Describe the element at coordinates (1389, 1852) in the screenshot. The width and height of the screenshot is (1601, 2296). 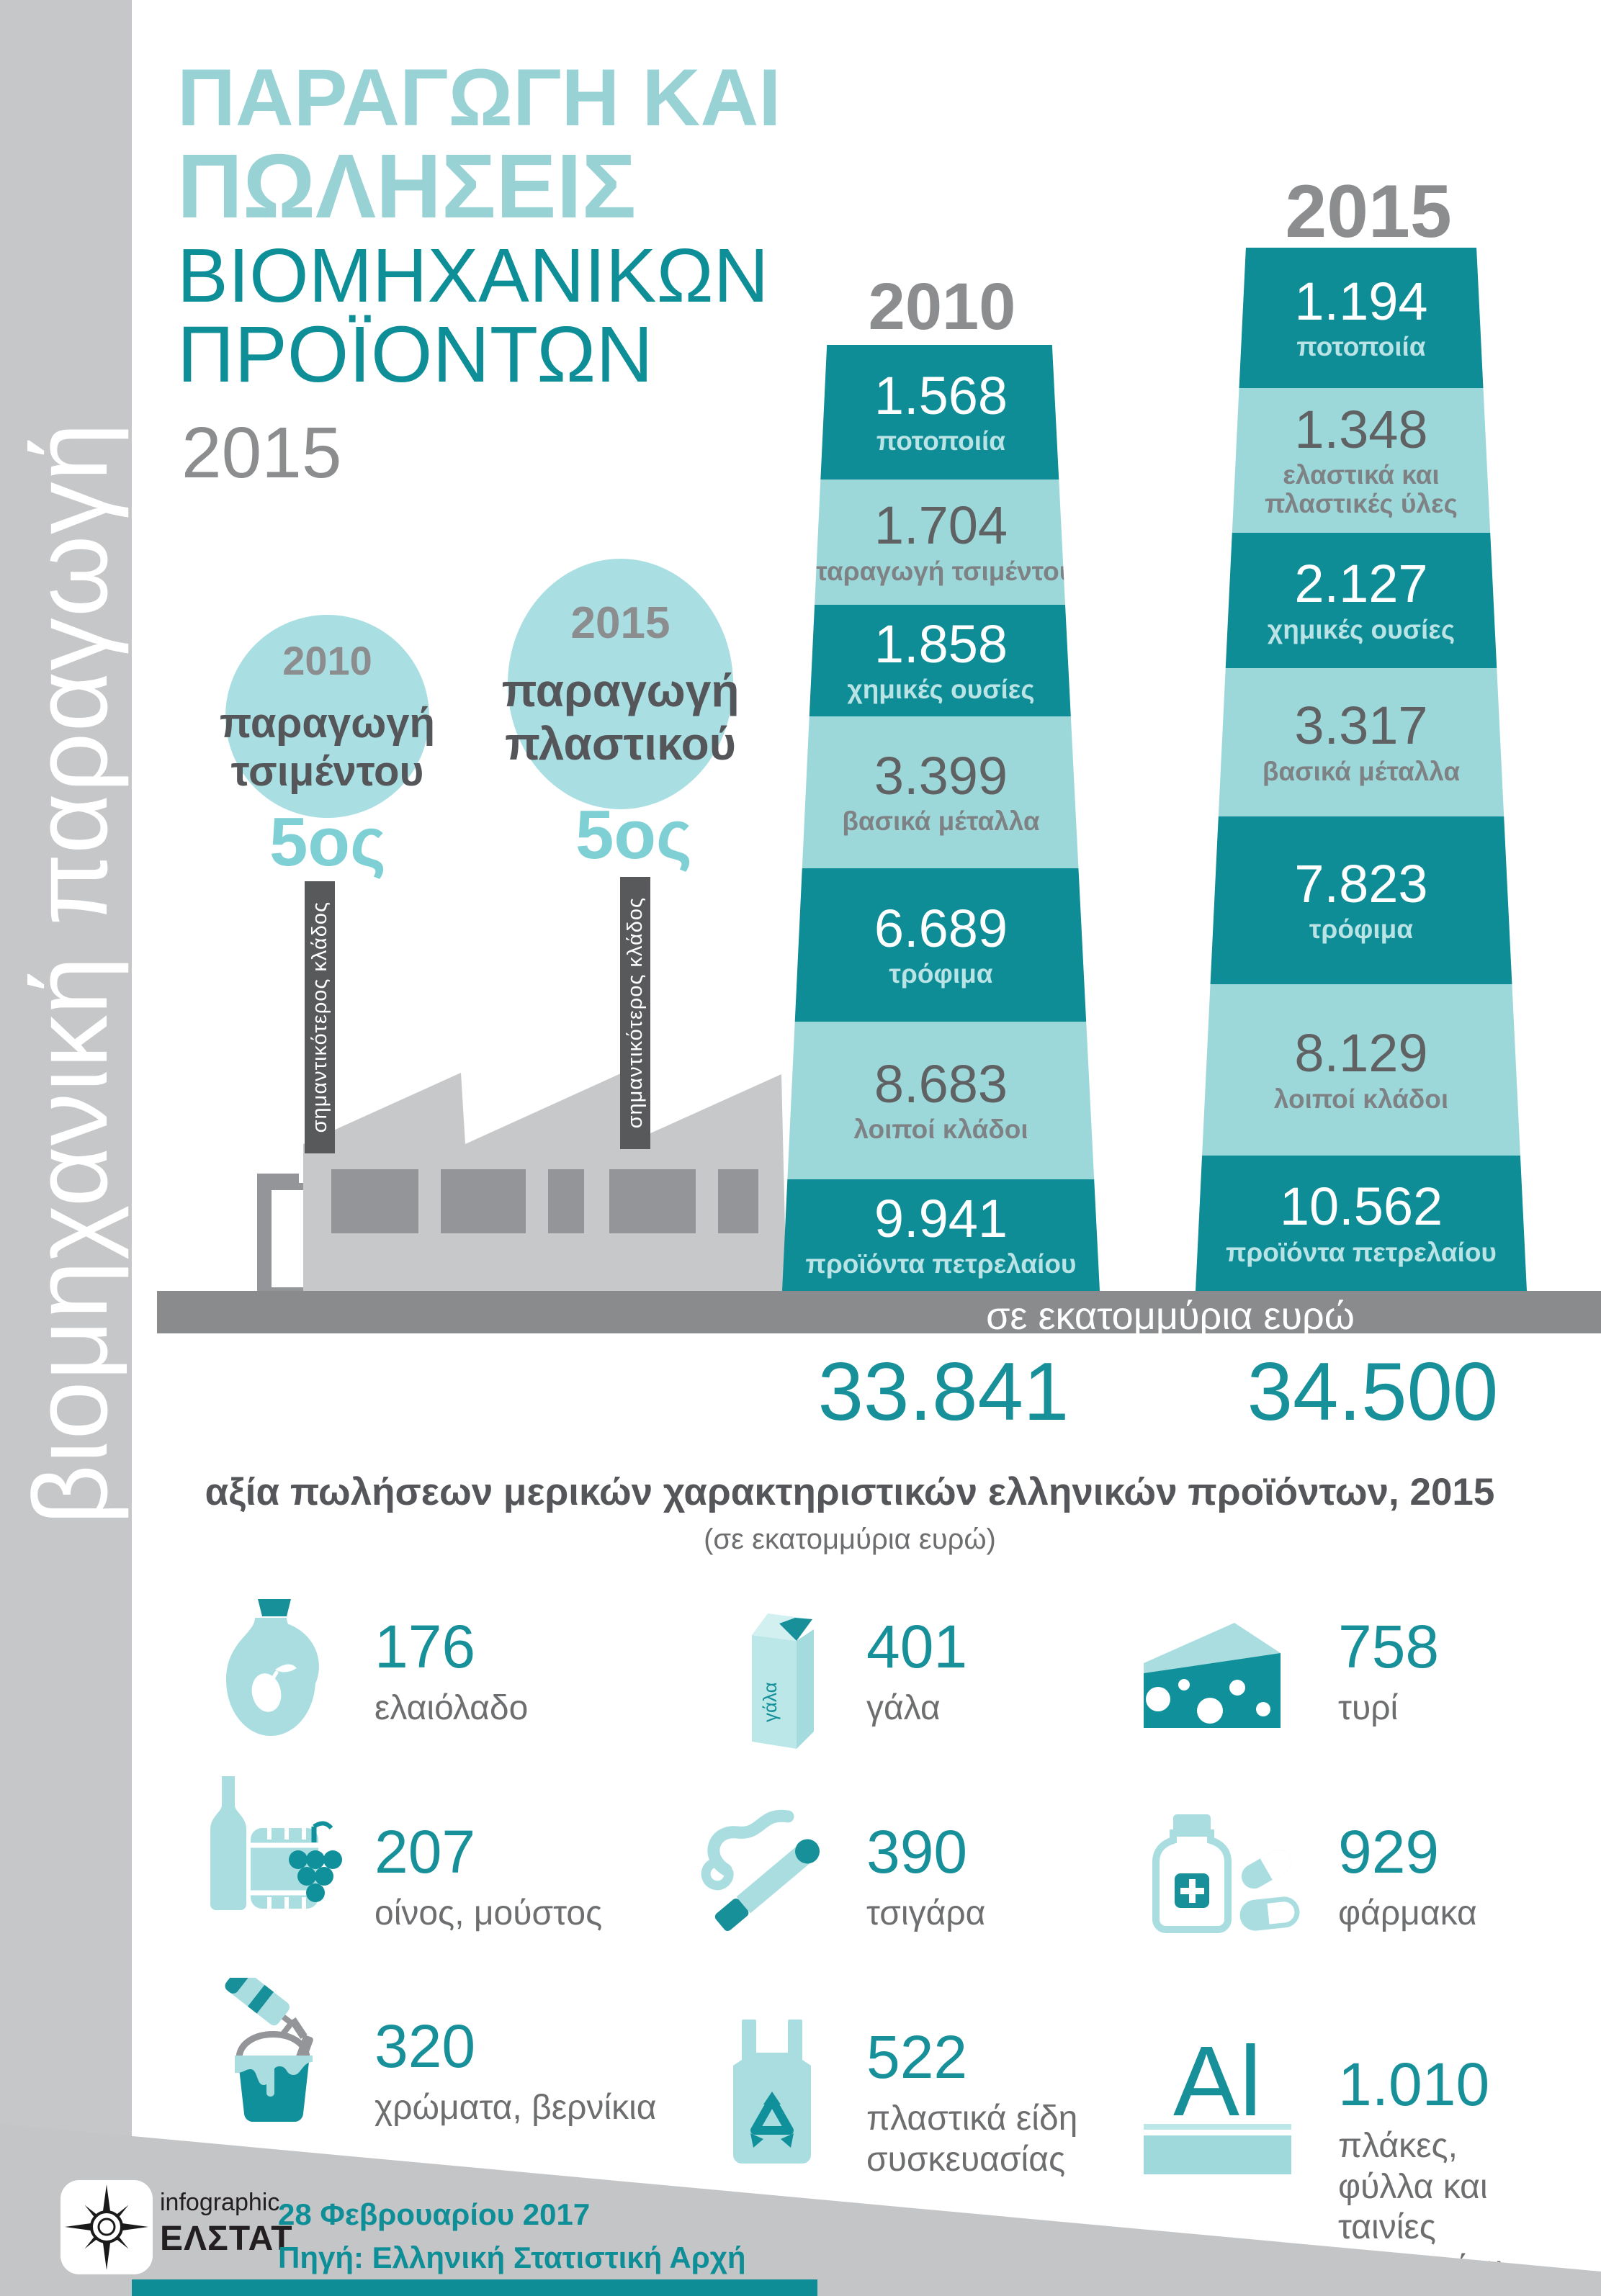
I see `product-value: 929` at that location.